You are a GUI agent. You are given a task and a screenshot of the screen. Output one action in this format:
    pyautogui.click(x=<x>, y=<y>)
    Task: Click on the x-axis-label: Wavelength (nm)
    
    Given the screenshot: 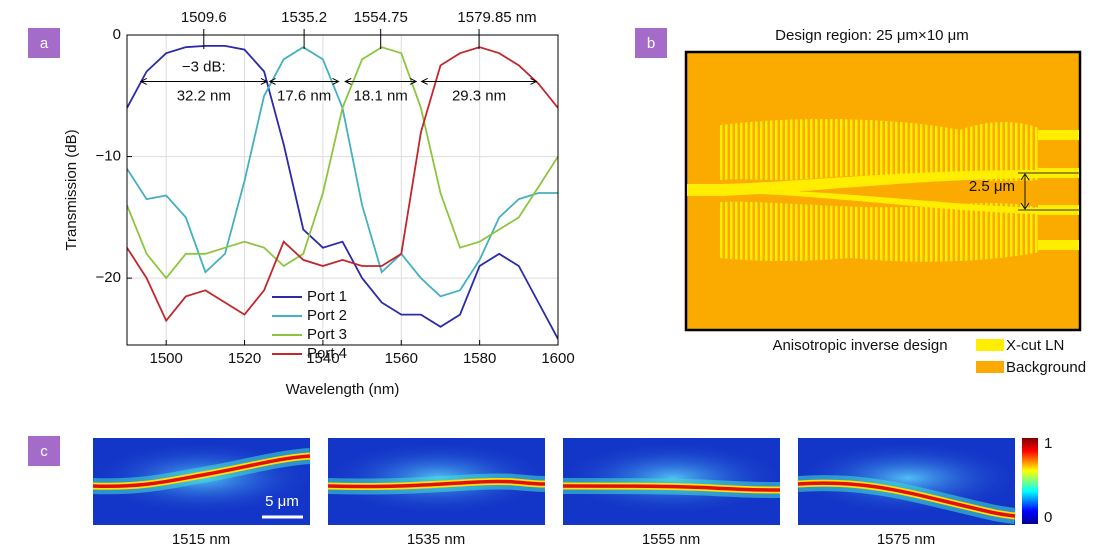 What is the action you would take?
    pyautogui.click(x=343, y=389)
    